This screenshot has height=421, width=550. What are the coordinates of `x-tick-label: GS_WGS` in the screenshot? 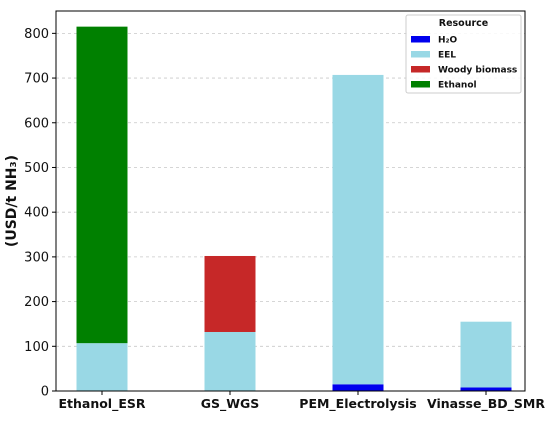 It's located at (230, 404).